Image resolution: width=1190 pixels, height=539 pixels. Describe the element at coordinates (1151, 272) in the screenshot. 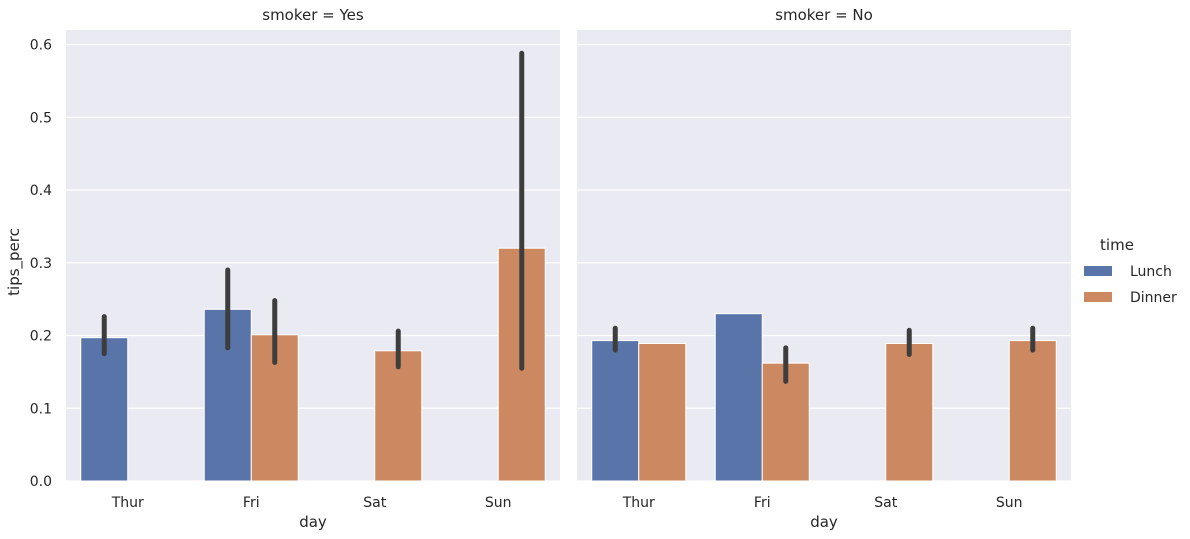

I see `legend-label-lunch: Lunch` at that location.